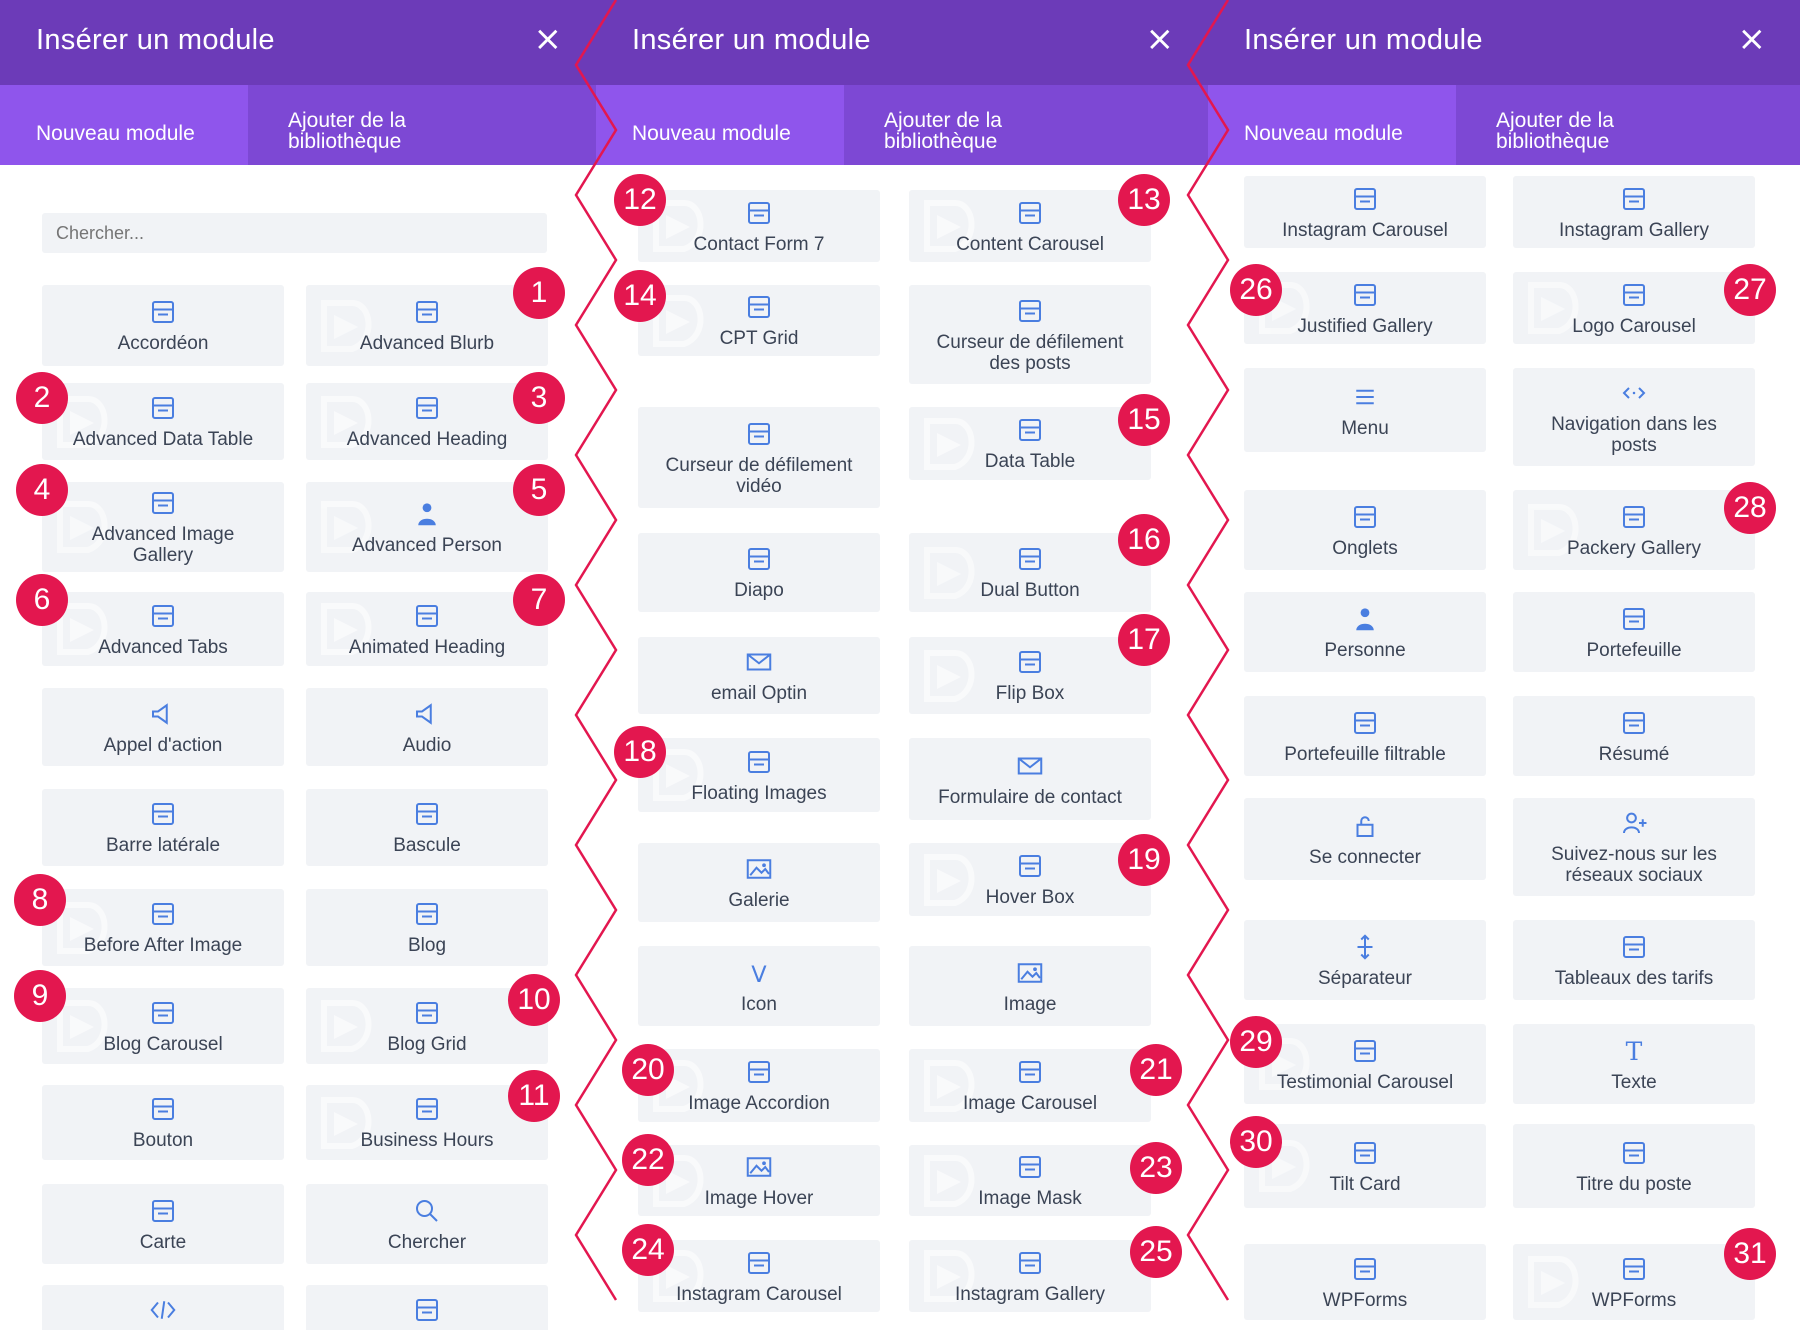 This screenshot has width=1800, height=1330. I want to click on module-tile: Content Carousel, so click(1030, 226).